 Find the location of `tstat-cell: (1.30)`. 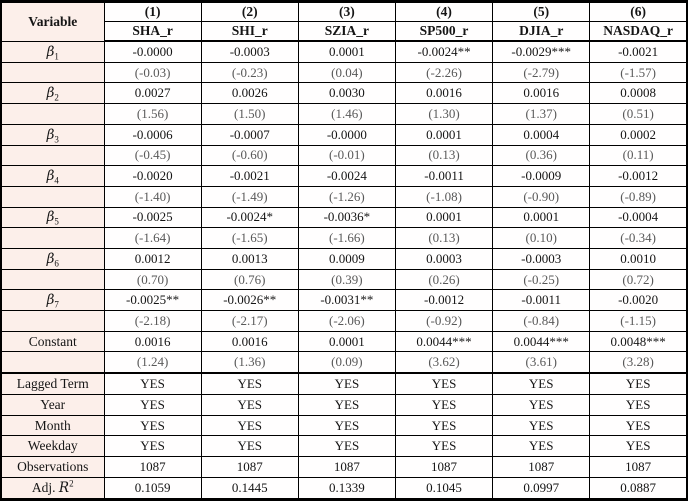

tstat-cell: (1.30) is located at coordinates (444, 114).